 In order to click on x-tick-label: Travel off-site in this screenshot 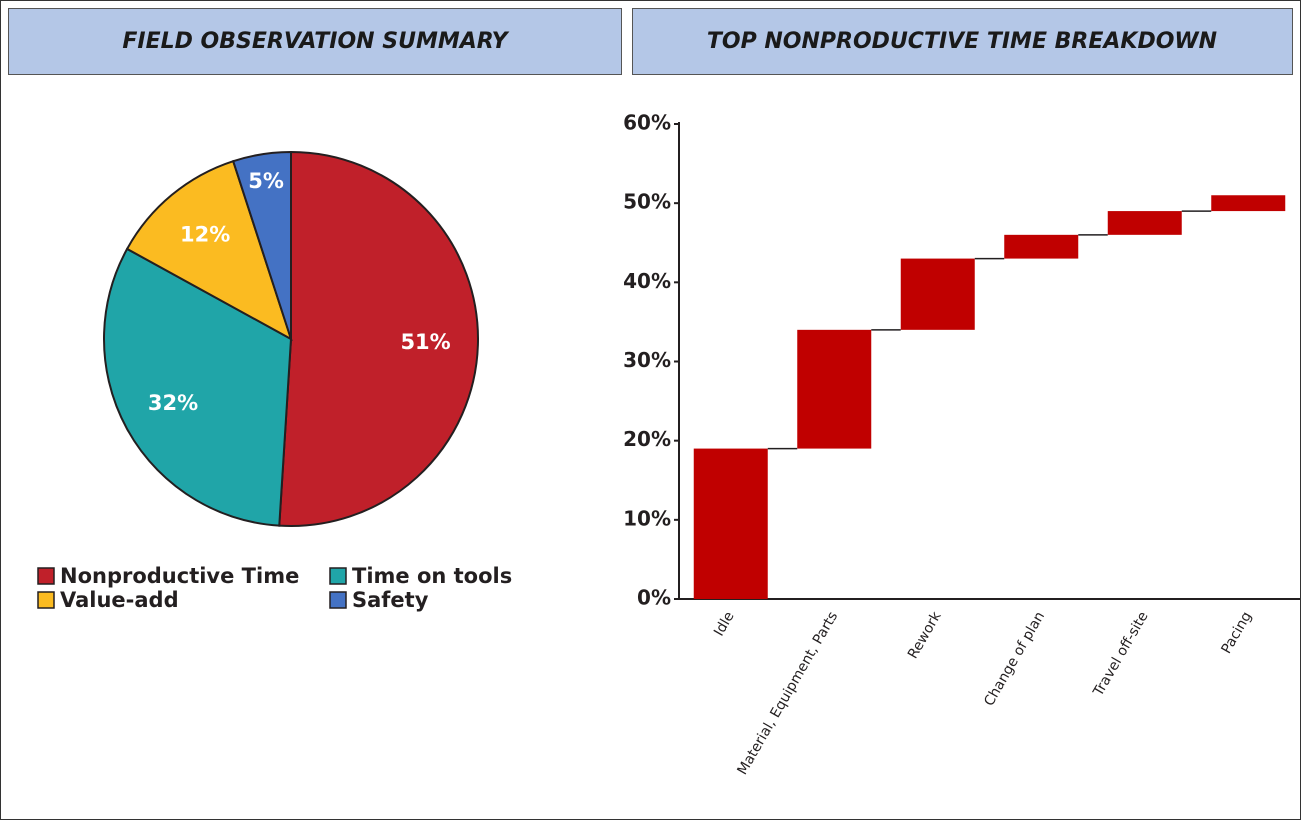, I will do `click(1121, 654)`.